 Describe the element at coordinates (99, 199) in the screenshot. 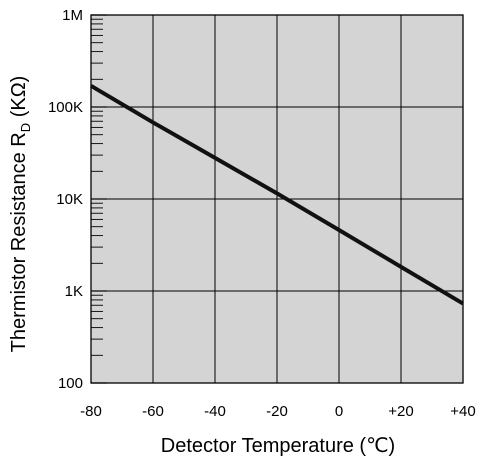

I see `minor-ticks` at that location.